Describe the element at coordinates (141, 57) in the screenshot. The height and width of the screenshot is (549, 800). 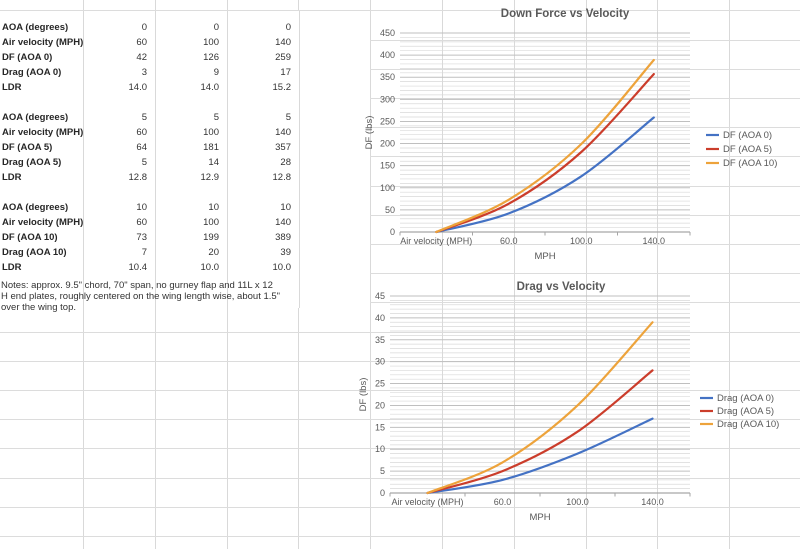
I see `value-cell: 42` at that location.